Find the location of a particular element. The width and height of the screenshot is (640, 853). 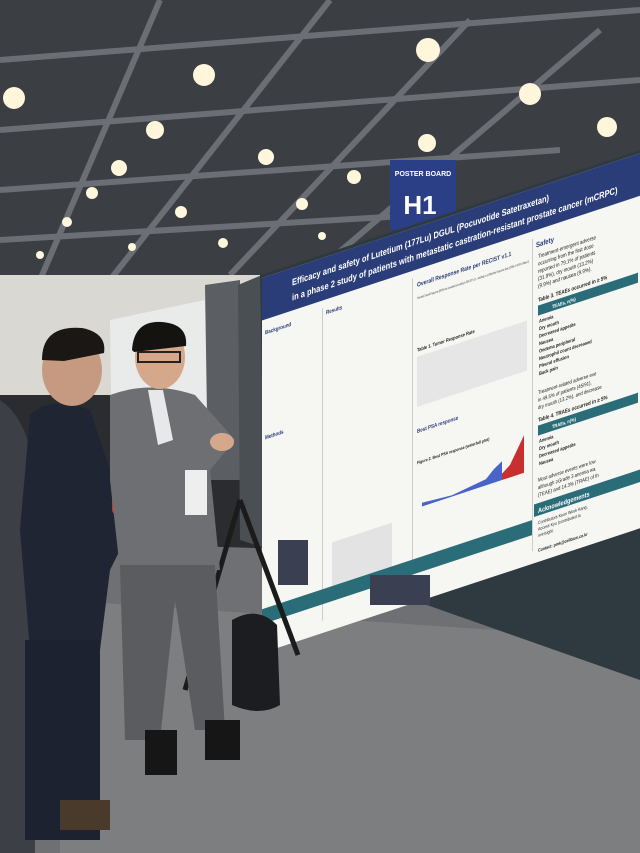

board-frame is located at coordinates (251, 411).